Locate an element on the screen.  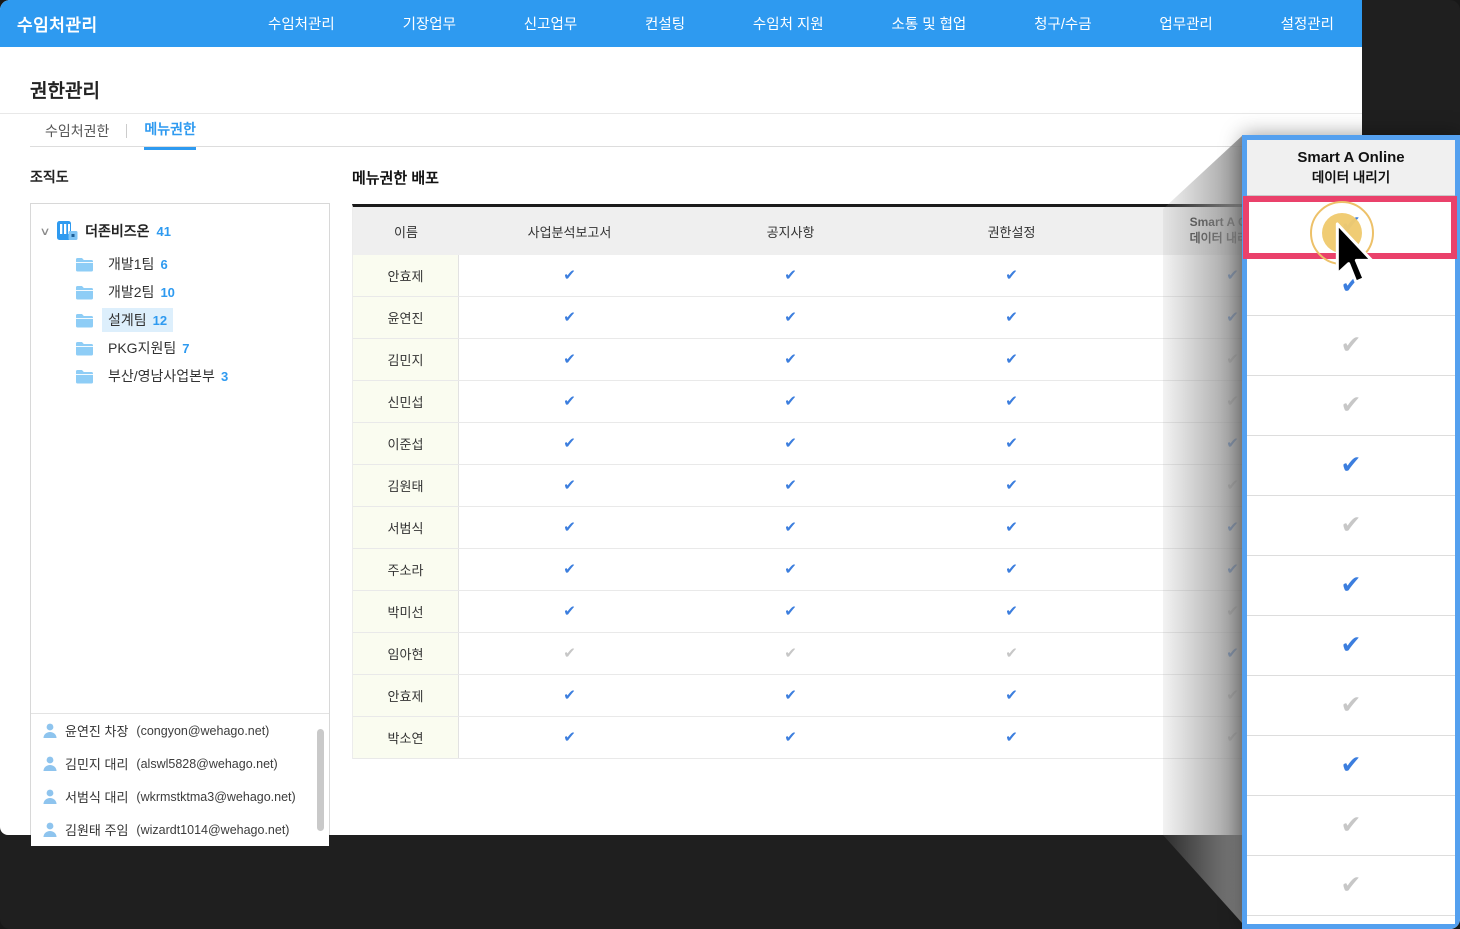
tab-menu-permission: 메뉴권한 is located at coordinates (170, 134).